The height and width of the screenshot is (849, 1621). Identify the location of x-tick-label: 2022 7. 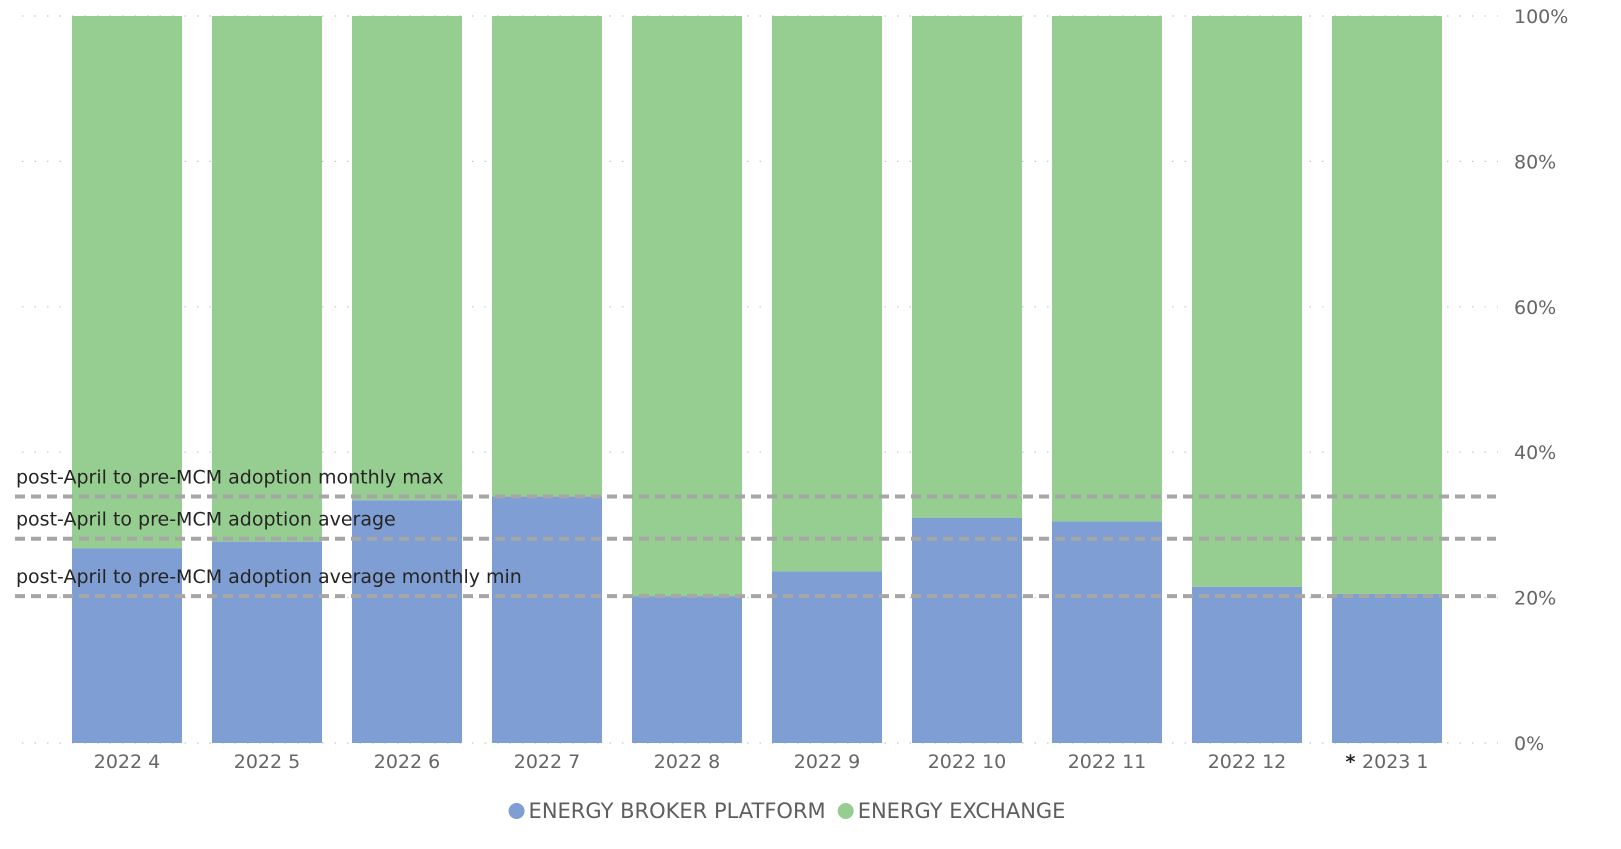
(547, 762).